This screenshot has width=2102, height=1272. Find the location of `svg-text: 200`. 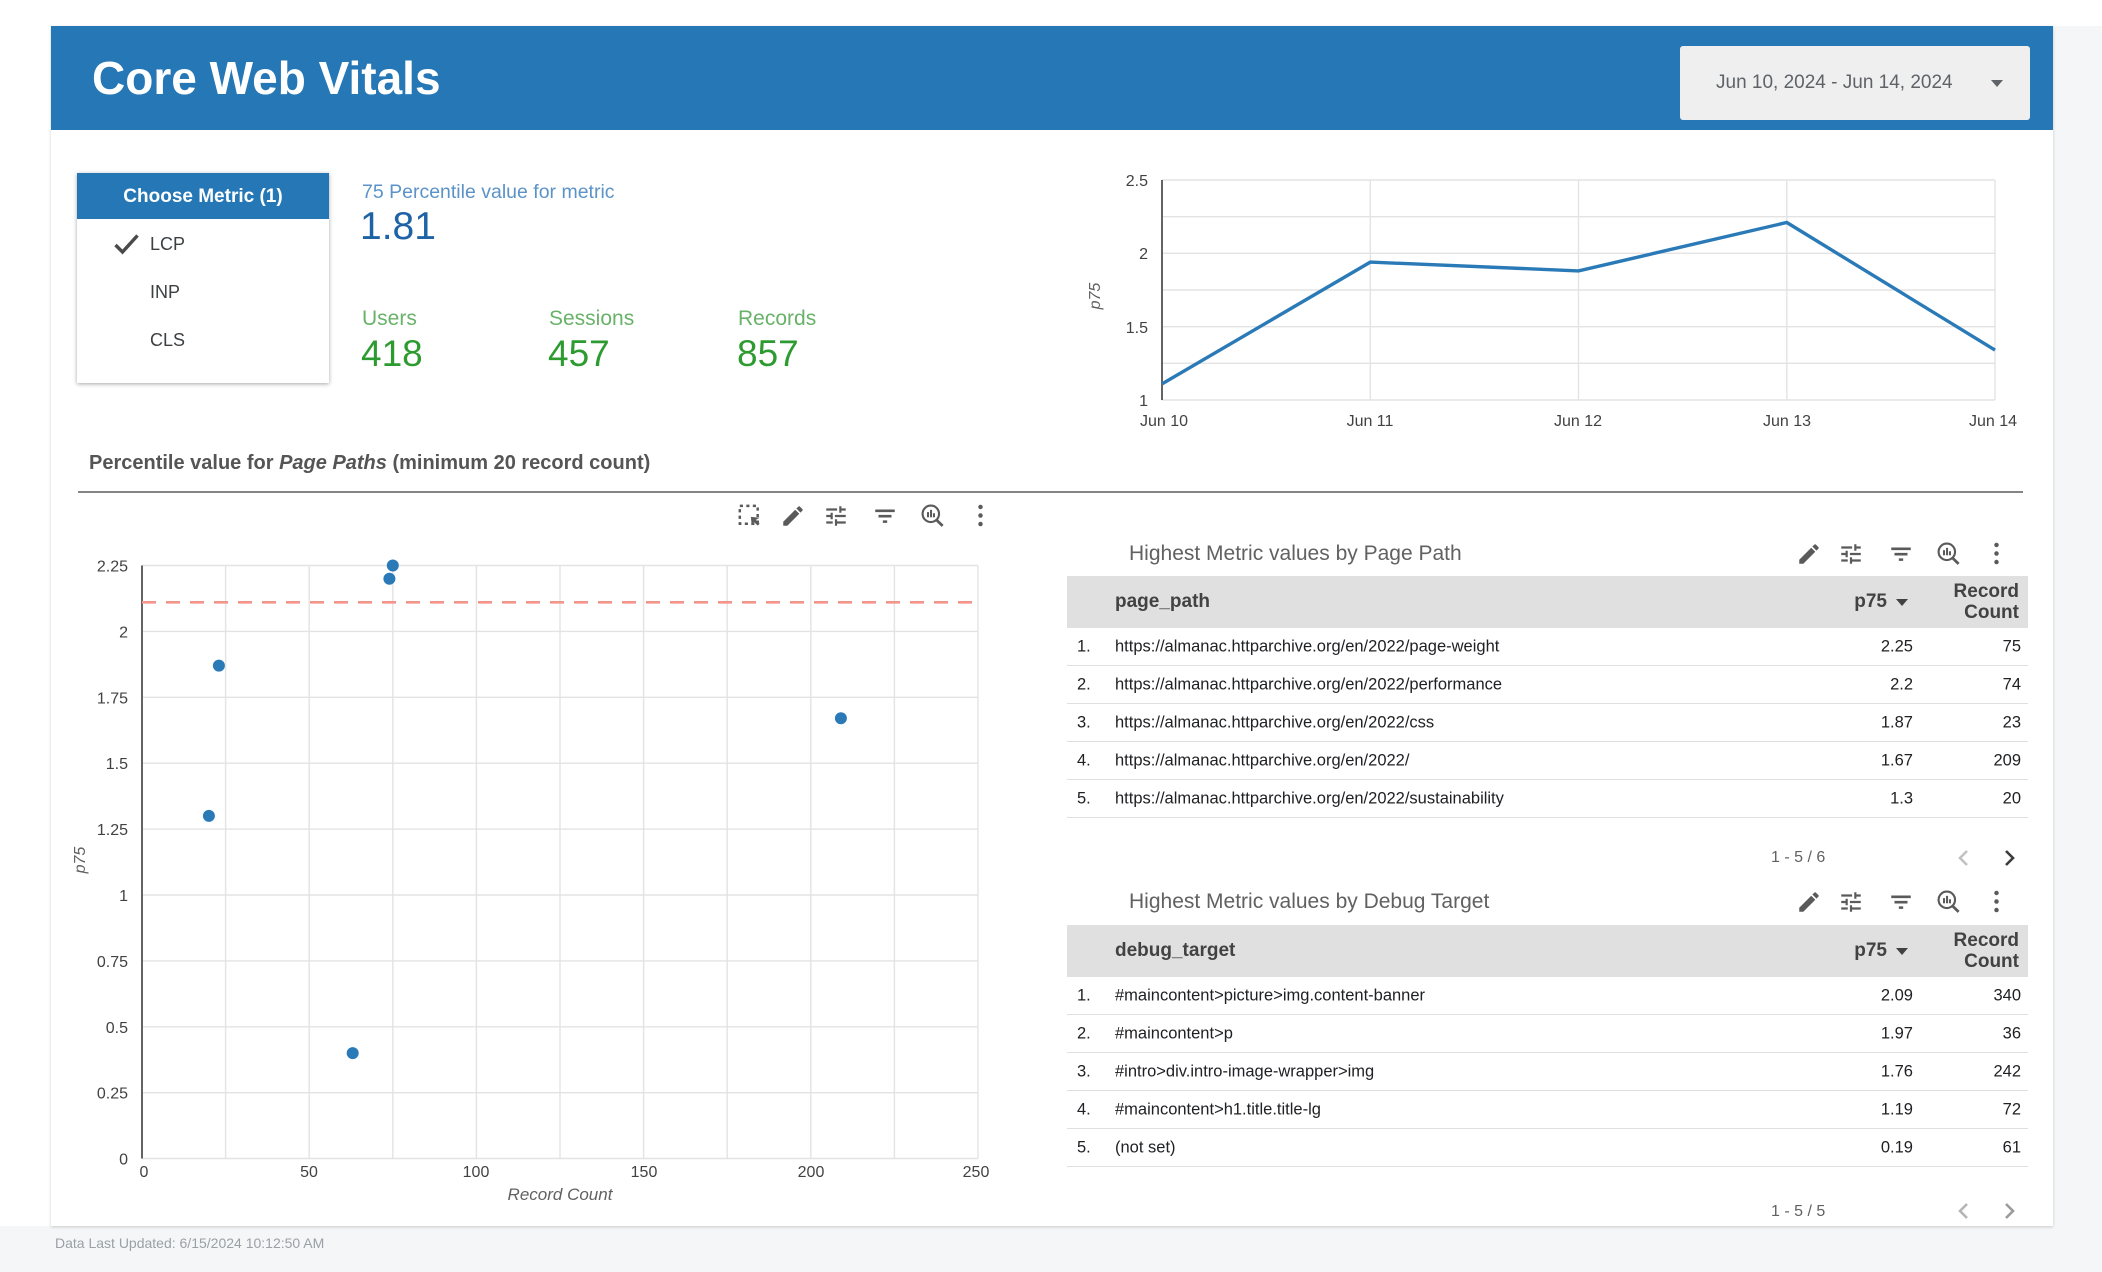

svg-text: 200 is located at coordinates (811, 1172).